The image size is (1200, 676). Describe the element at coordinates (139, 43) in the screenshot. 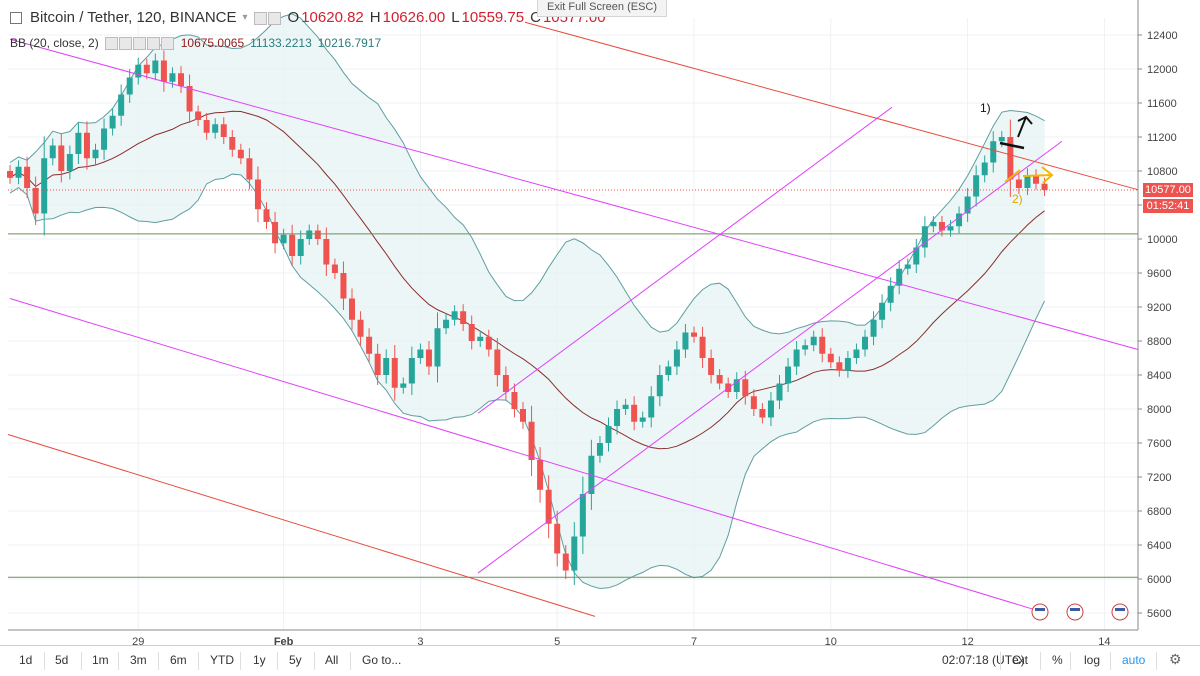

I see `indicator-control-icons` at that location.